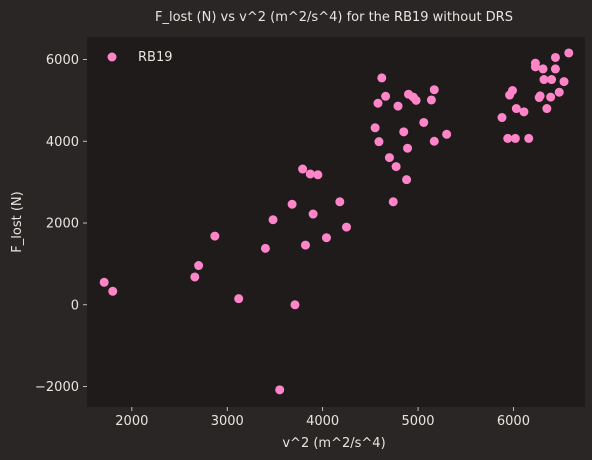 The image size is (592, 460). Describe the element at coordinates (513, 421) in the screenshot. I see `x-tick-label: 6000` at that location.